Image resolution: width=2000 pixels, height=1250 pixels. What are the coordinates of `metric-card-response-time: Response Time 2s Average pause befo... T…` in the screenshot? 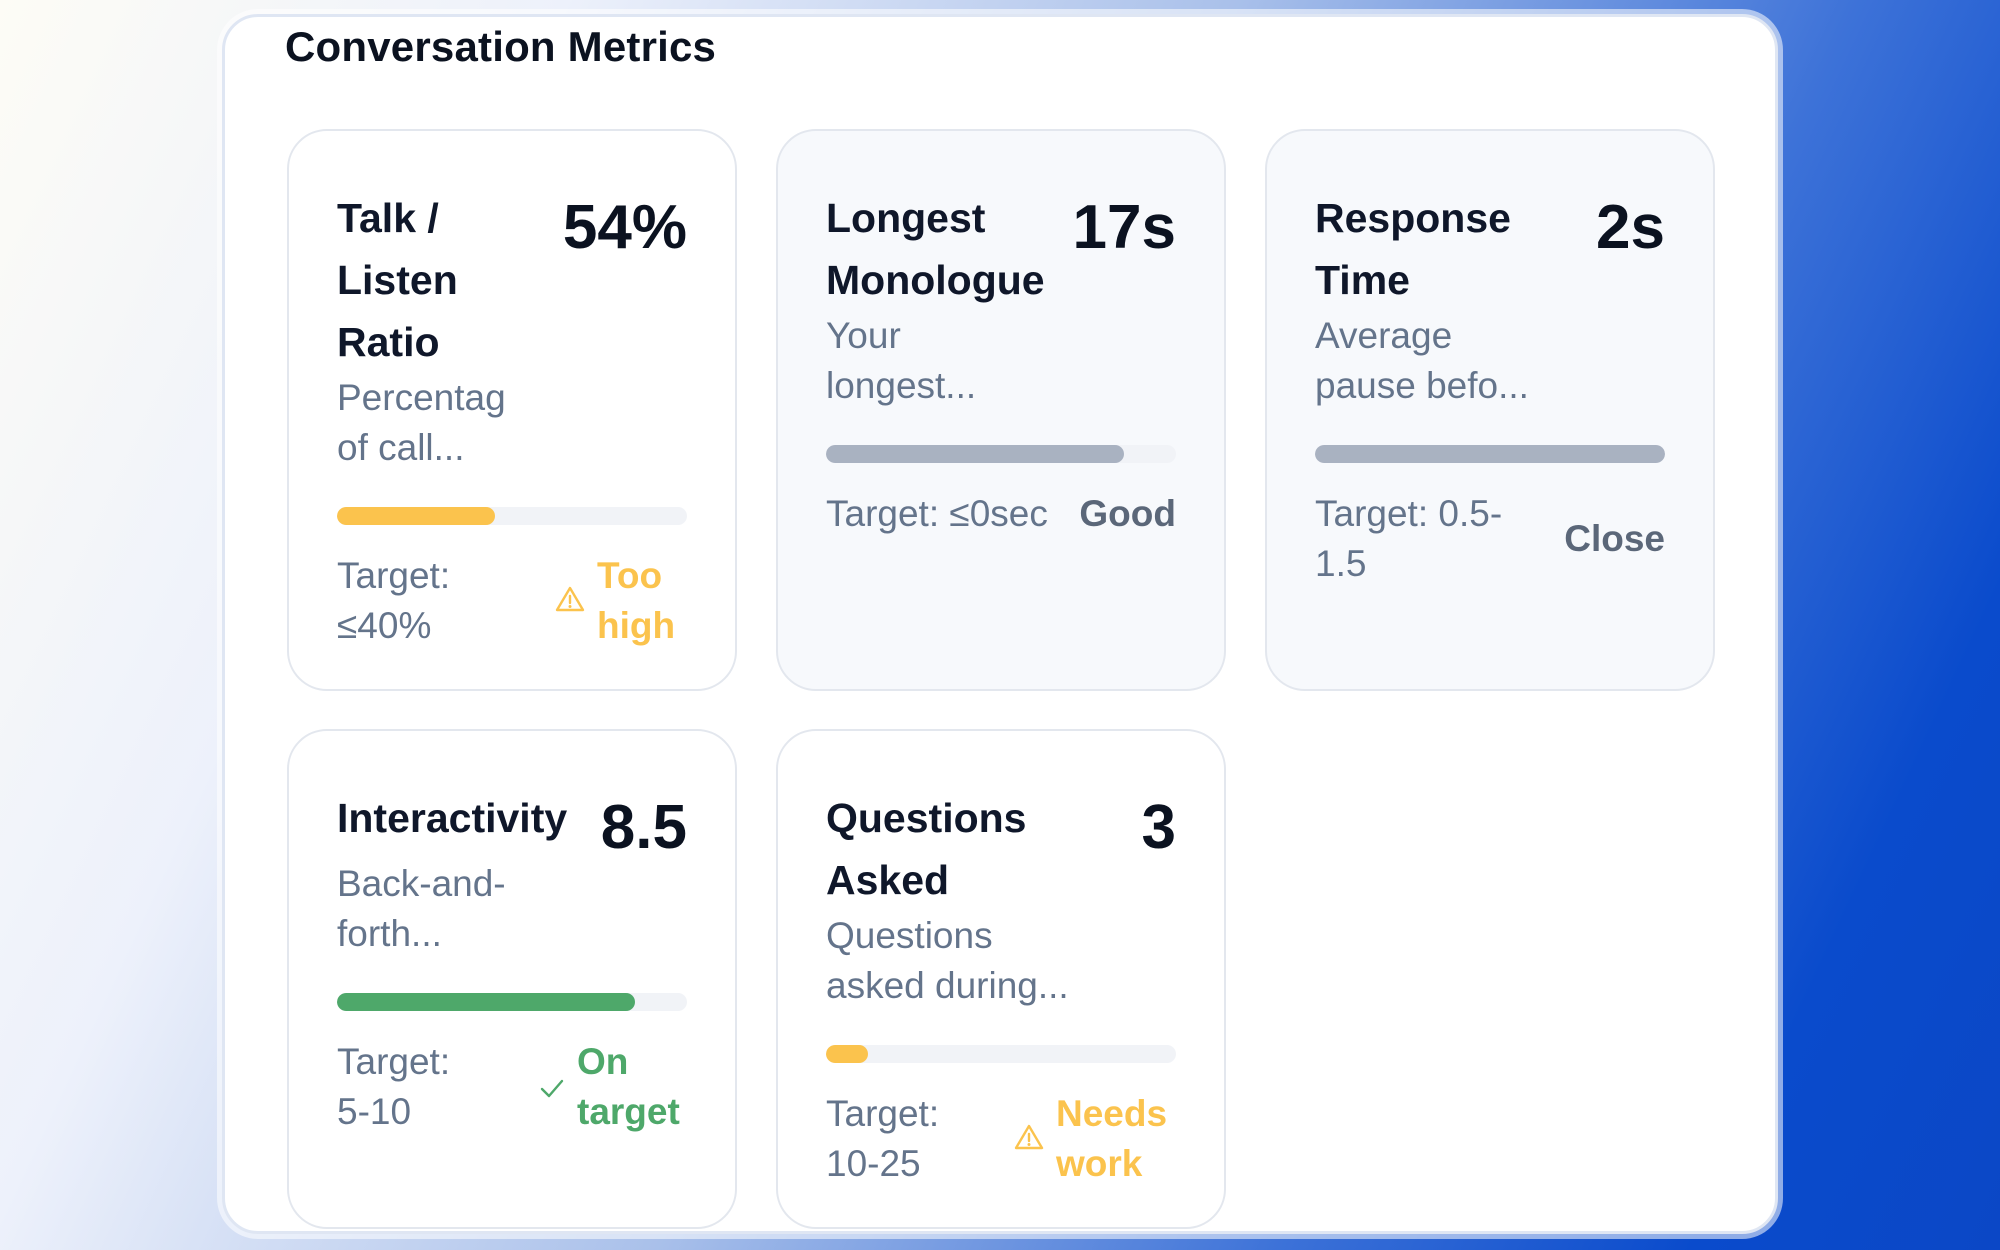 It's located at (1490, 410).